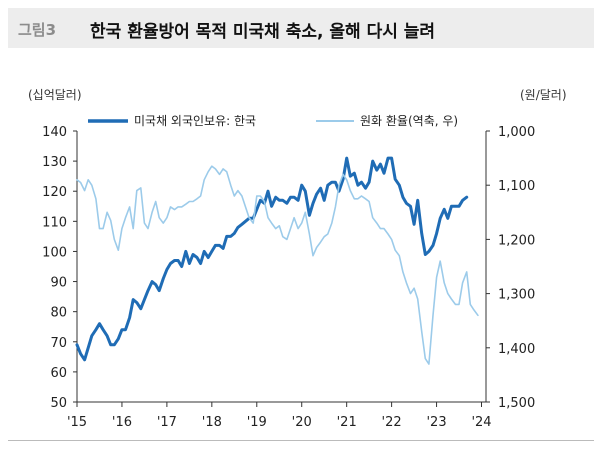 This screenshot has width=602, height=450. What do you see at coordinates (58, 283) in the screenshot?
I see `left-tick-label: 90` at bounding box center [58, 283].